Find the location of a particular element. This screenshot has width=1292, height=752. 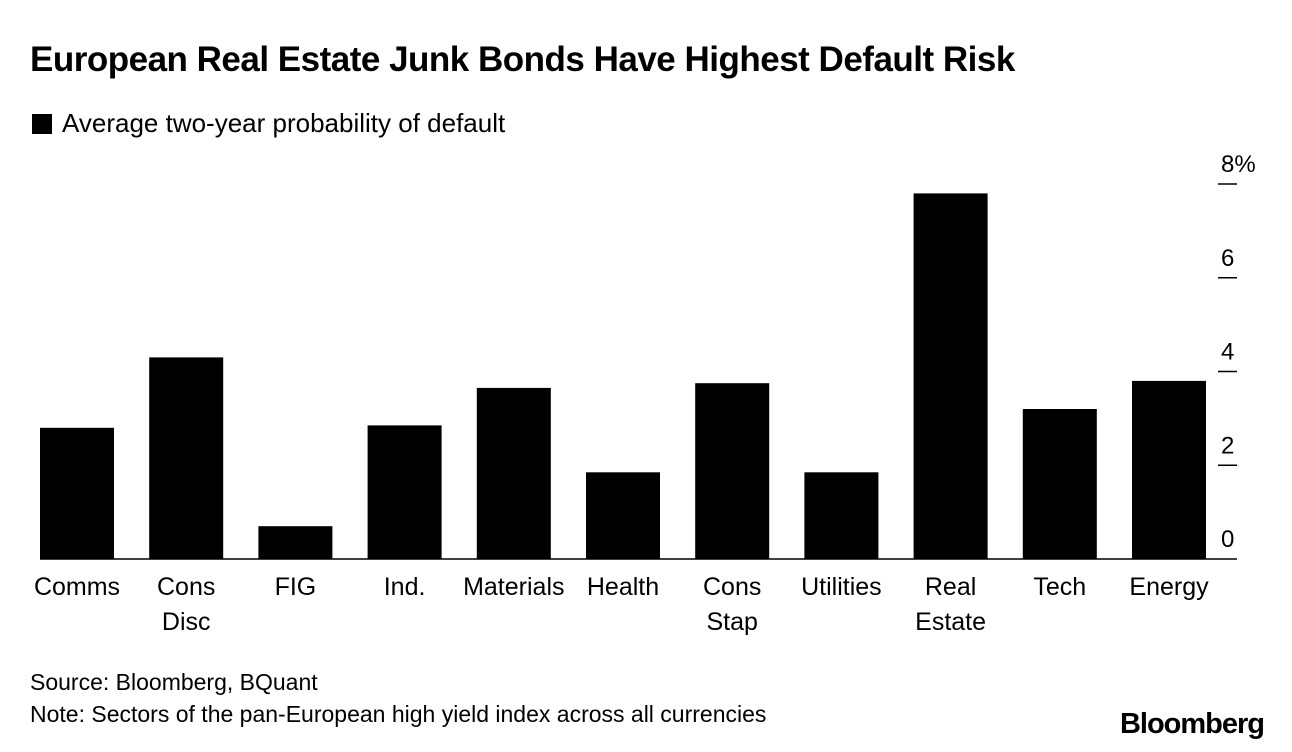

bar-tech is located at coordinates (1059, 484).